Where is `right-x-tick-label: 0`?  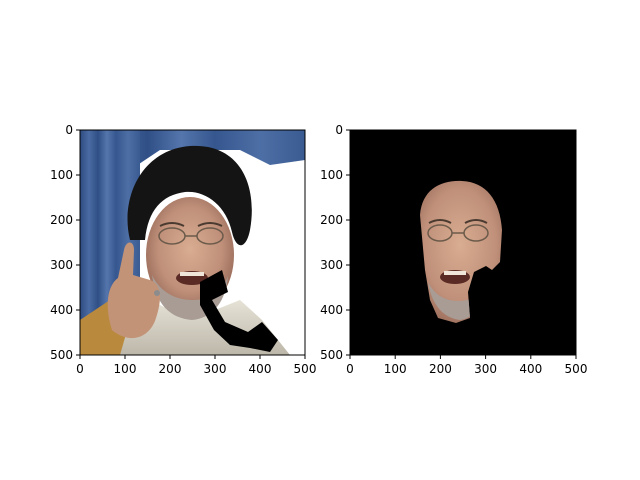
right-x-tick-label: 0 is located at coordinates (350, 369).